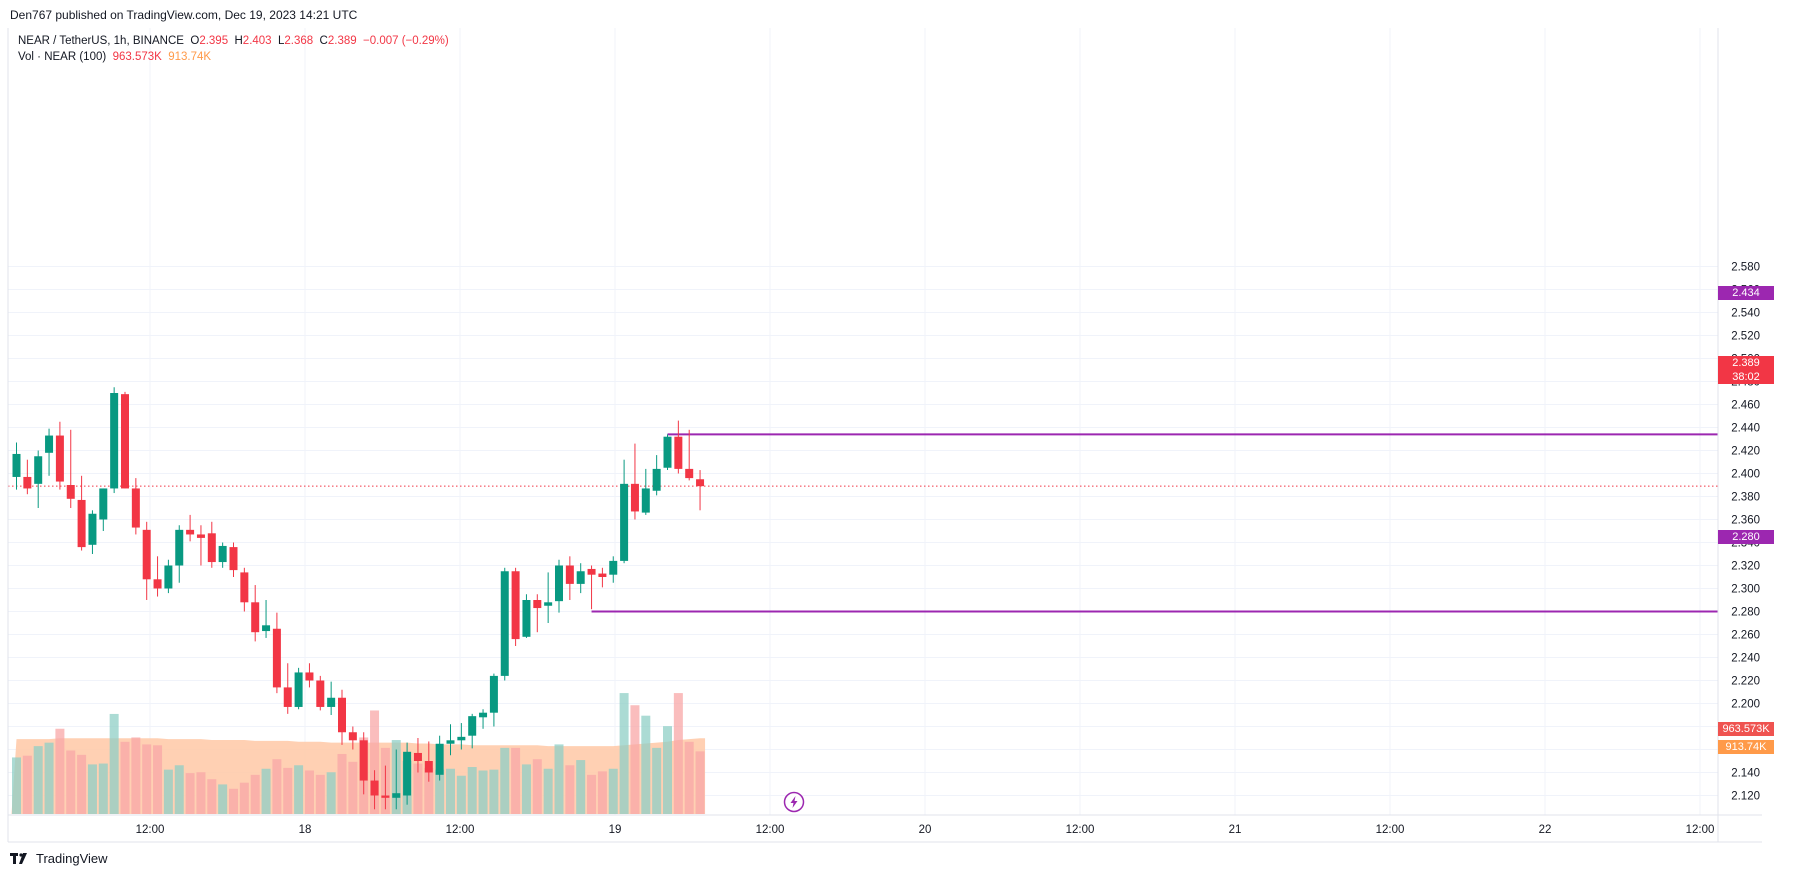 This screenshot has width=1794, height=877. I want to click on countdown-tag: 38:02, so click(1746, 377).